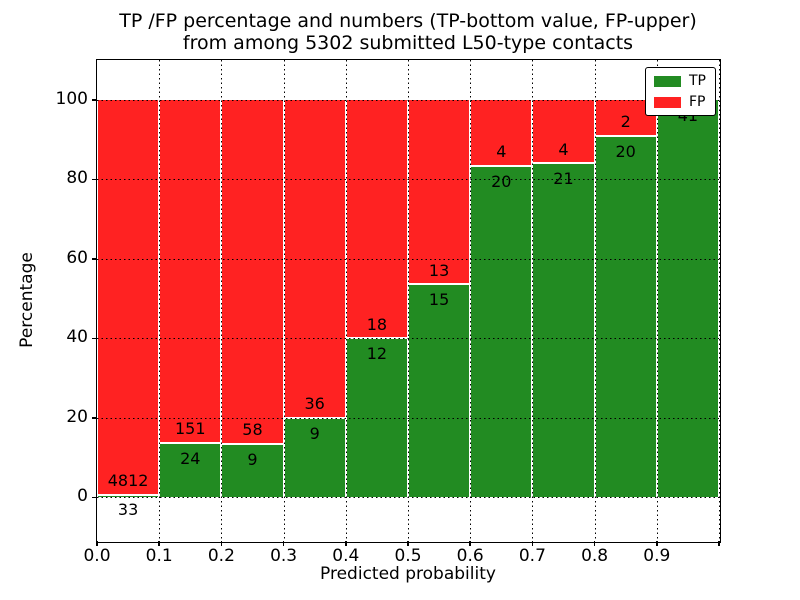 Image resolution: width=800 pixels, height=600 pixels. Describe the element at coordinates (625, 122) in the screenshot. I see `bar-value-label-fp: 2` at that location.